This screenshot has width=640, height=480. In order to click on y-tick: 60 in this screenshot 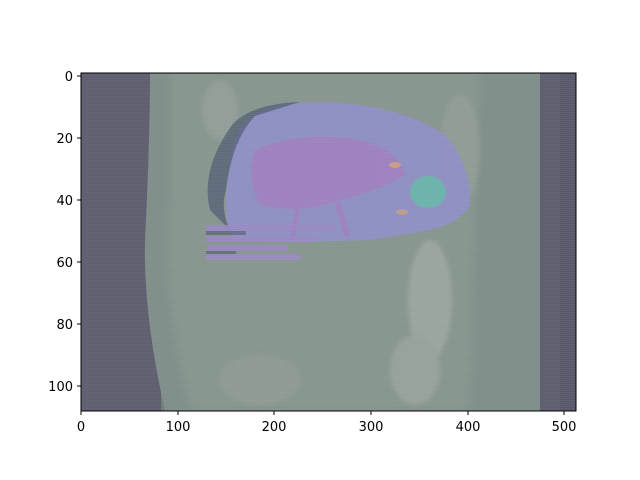, I will do `click(68, 263)`.